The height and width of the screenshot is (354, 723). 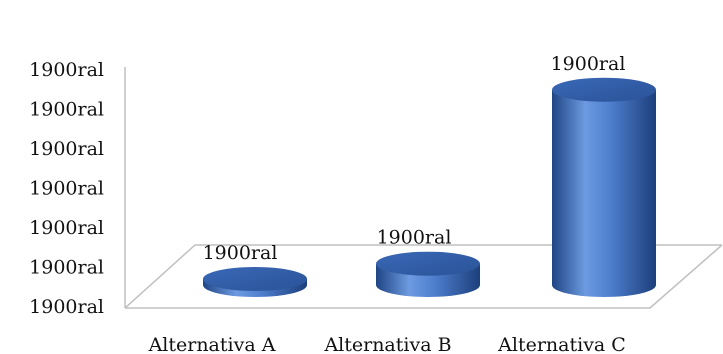 I want to click on bar-body, so click(x=604, y=193).